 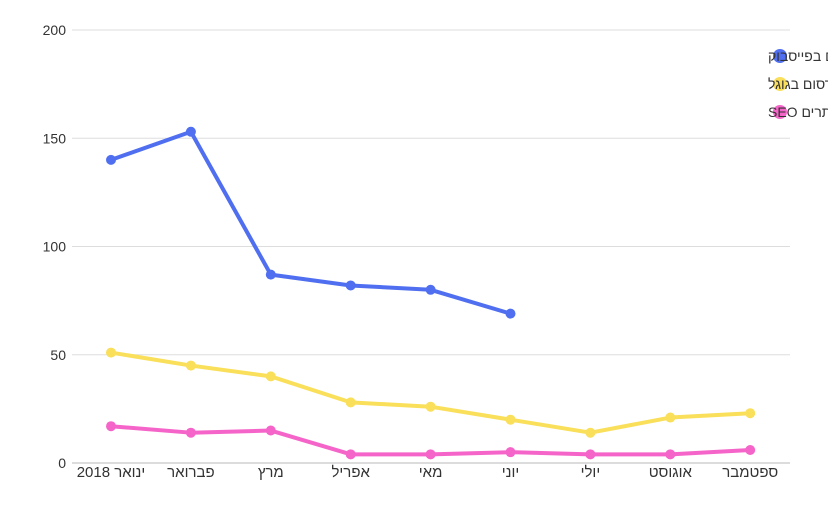 I want to click on y-tick-label: 200, so click(x=55, y=30).